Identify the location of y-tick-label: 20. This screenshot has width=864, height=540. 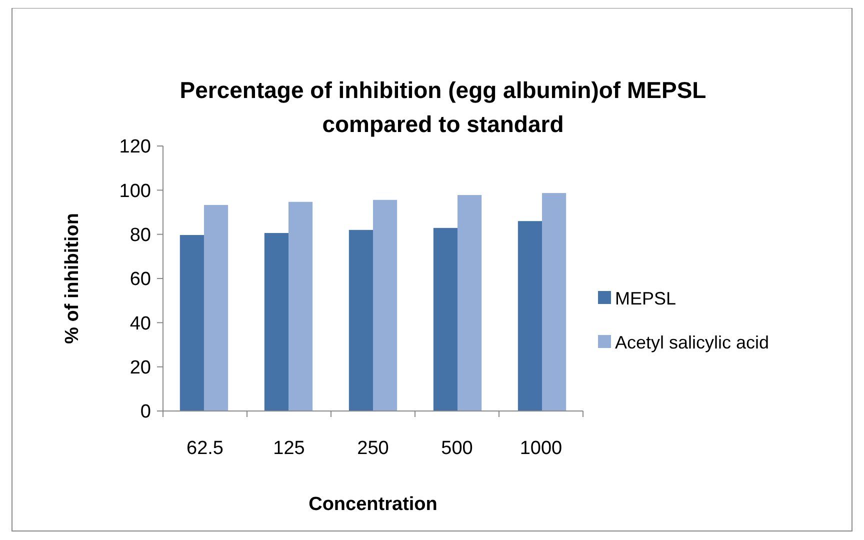
(140, 367).